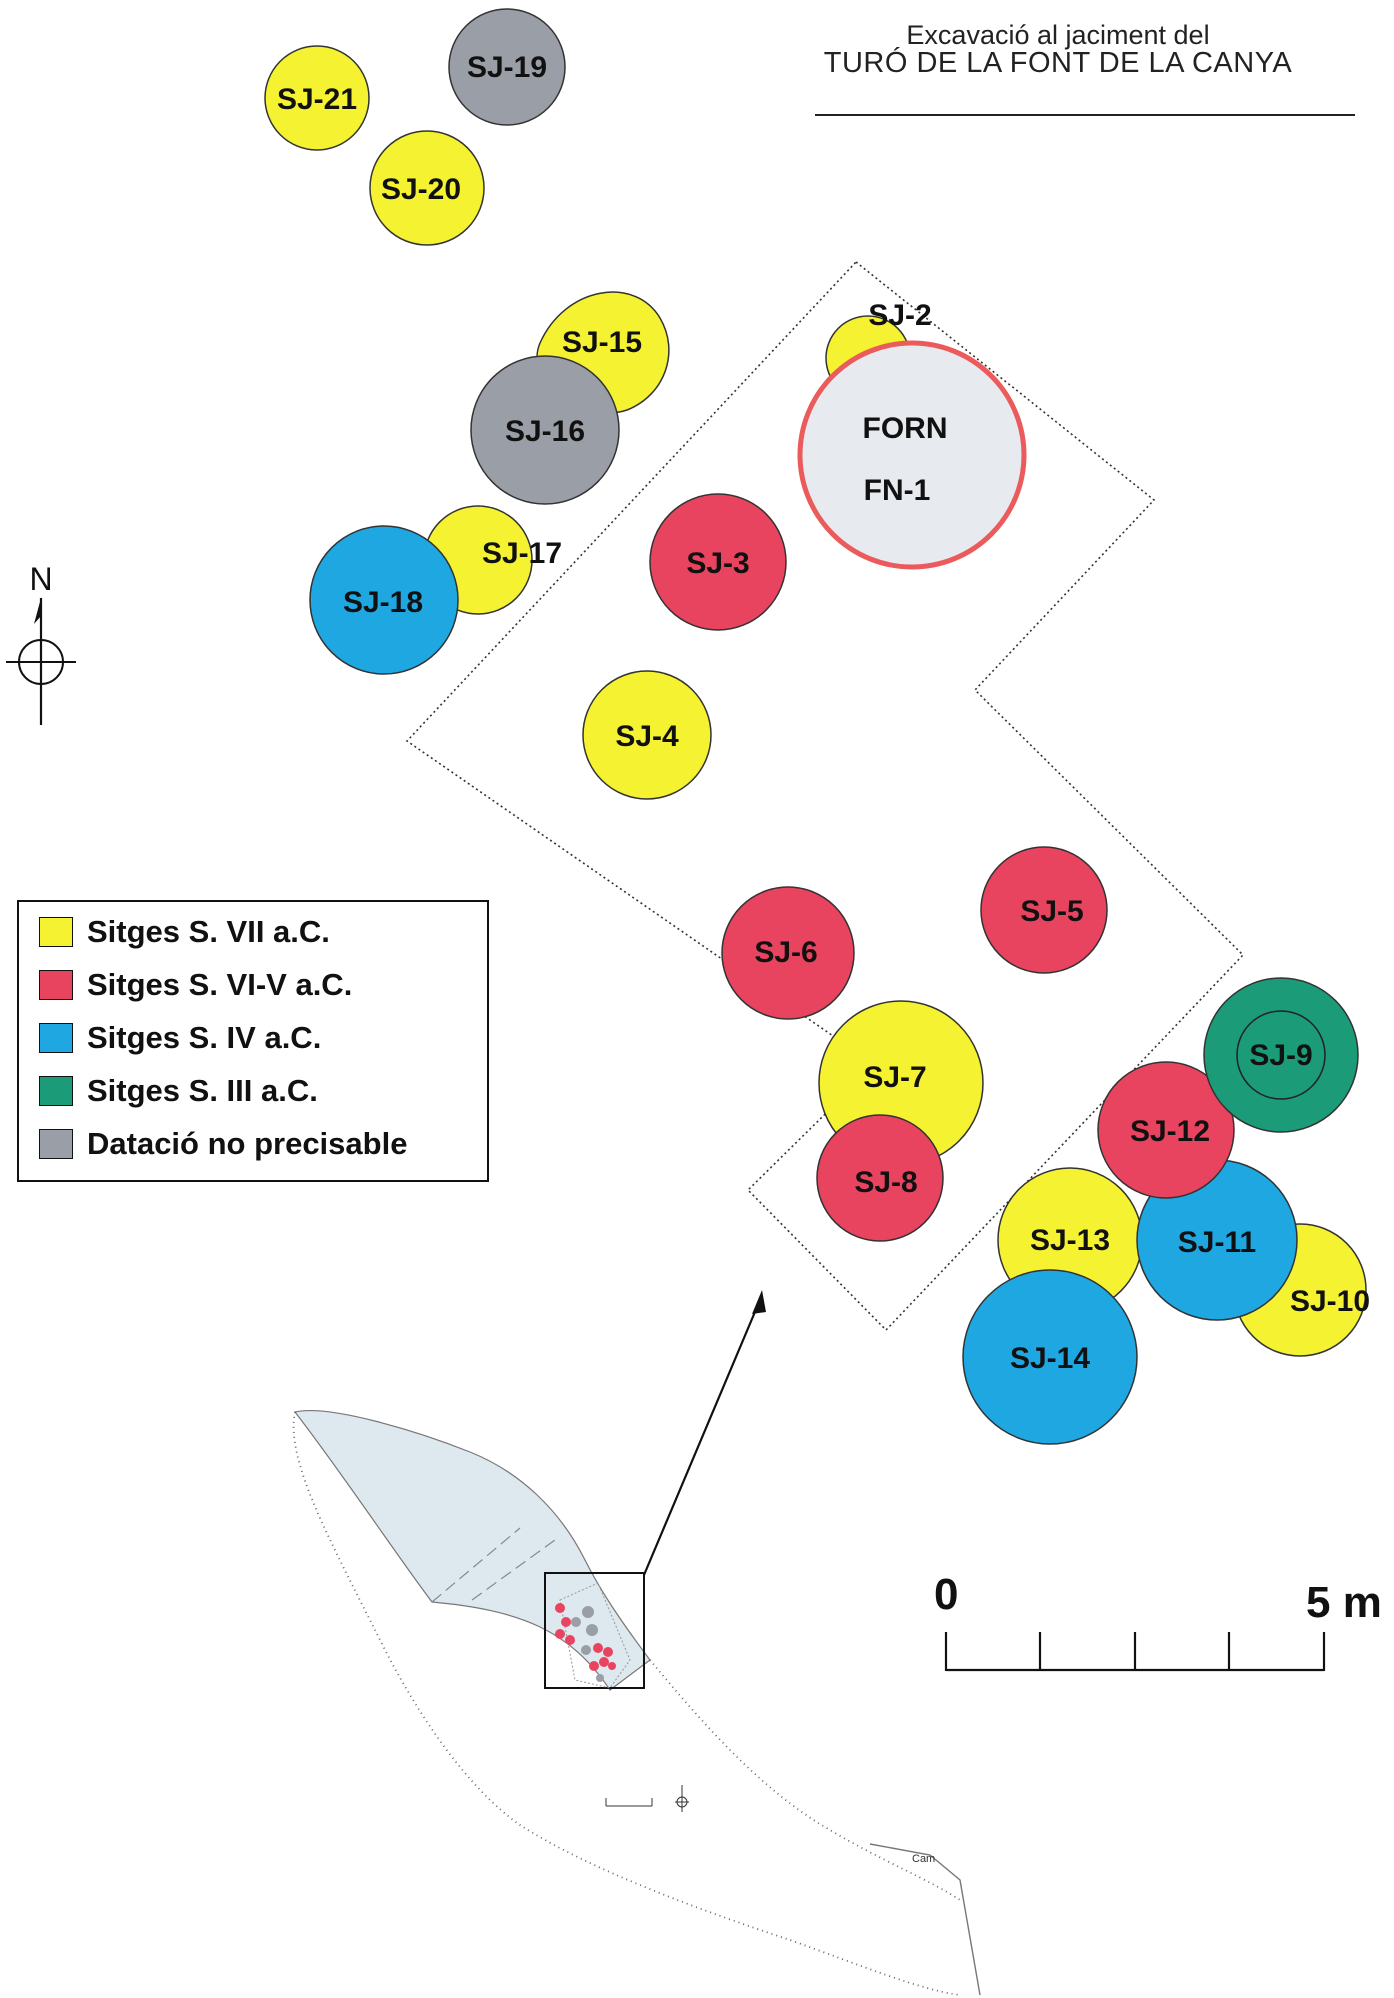 The width and height of the screenshot is (1394, 1998). Describe the element at coordinates (472, 1550) in the screenshot. I see `inset-hilltop-area` at that location.